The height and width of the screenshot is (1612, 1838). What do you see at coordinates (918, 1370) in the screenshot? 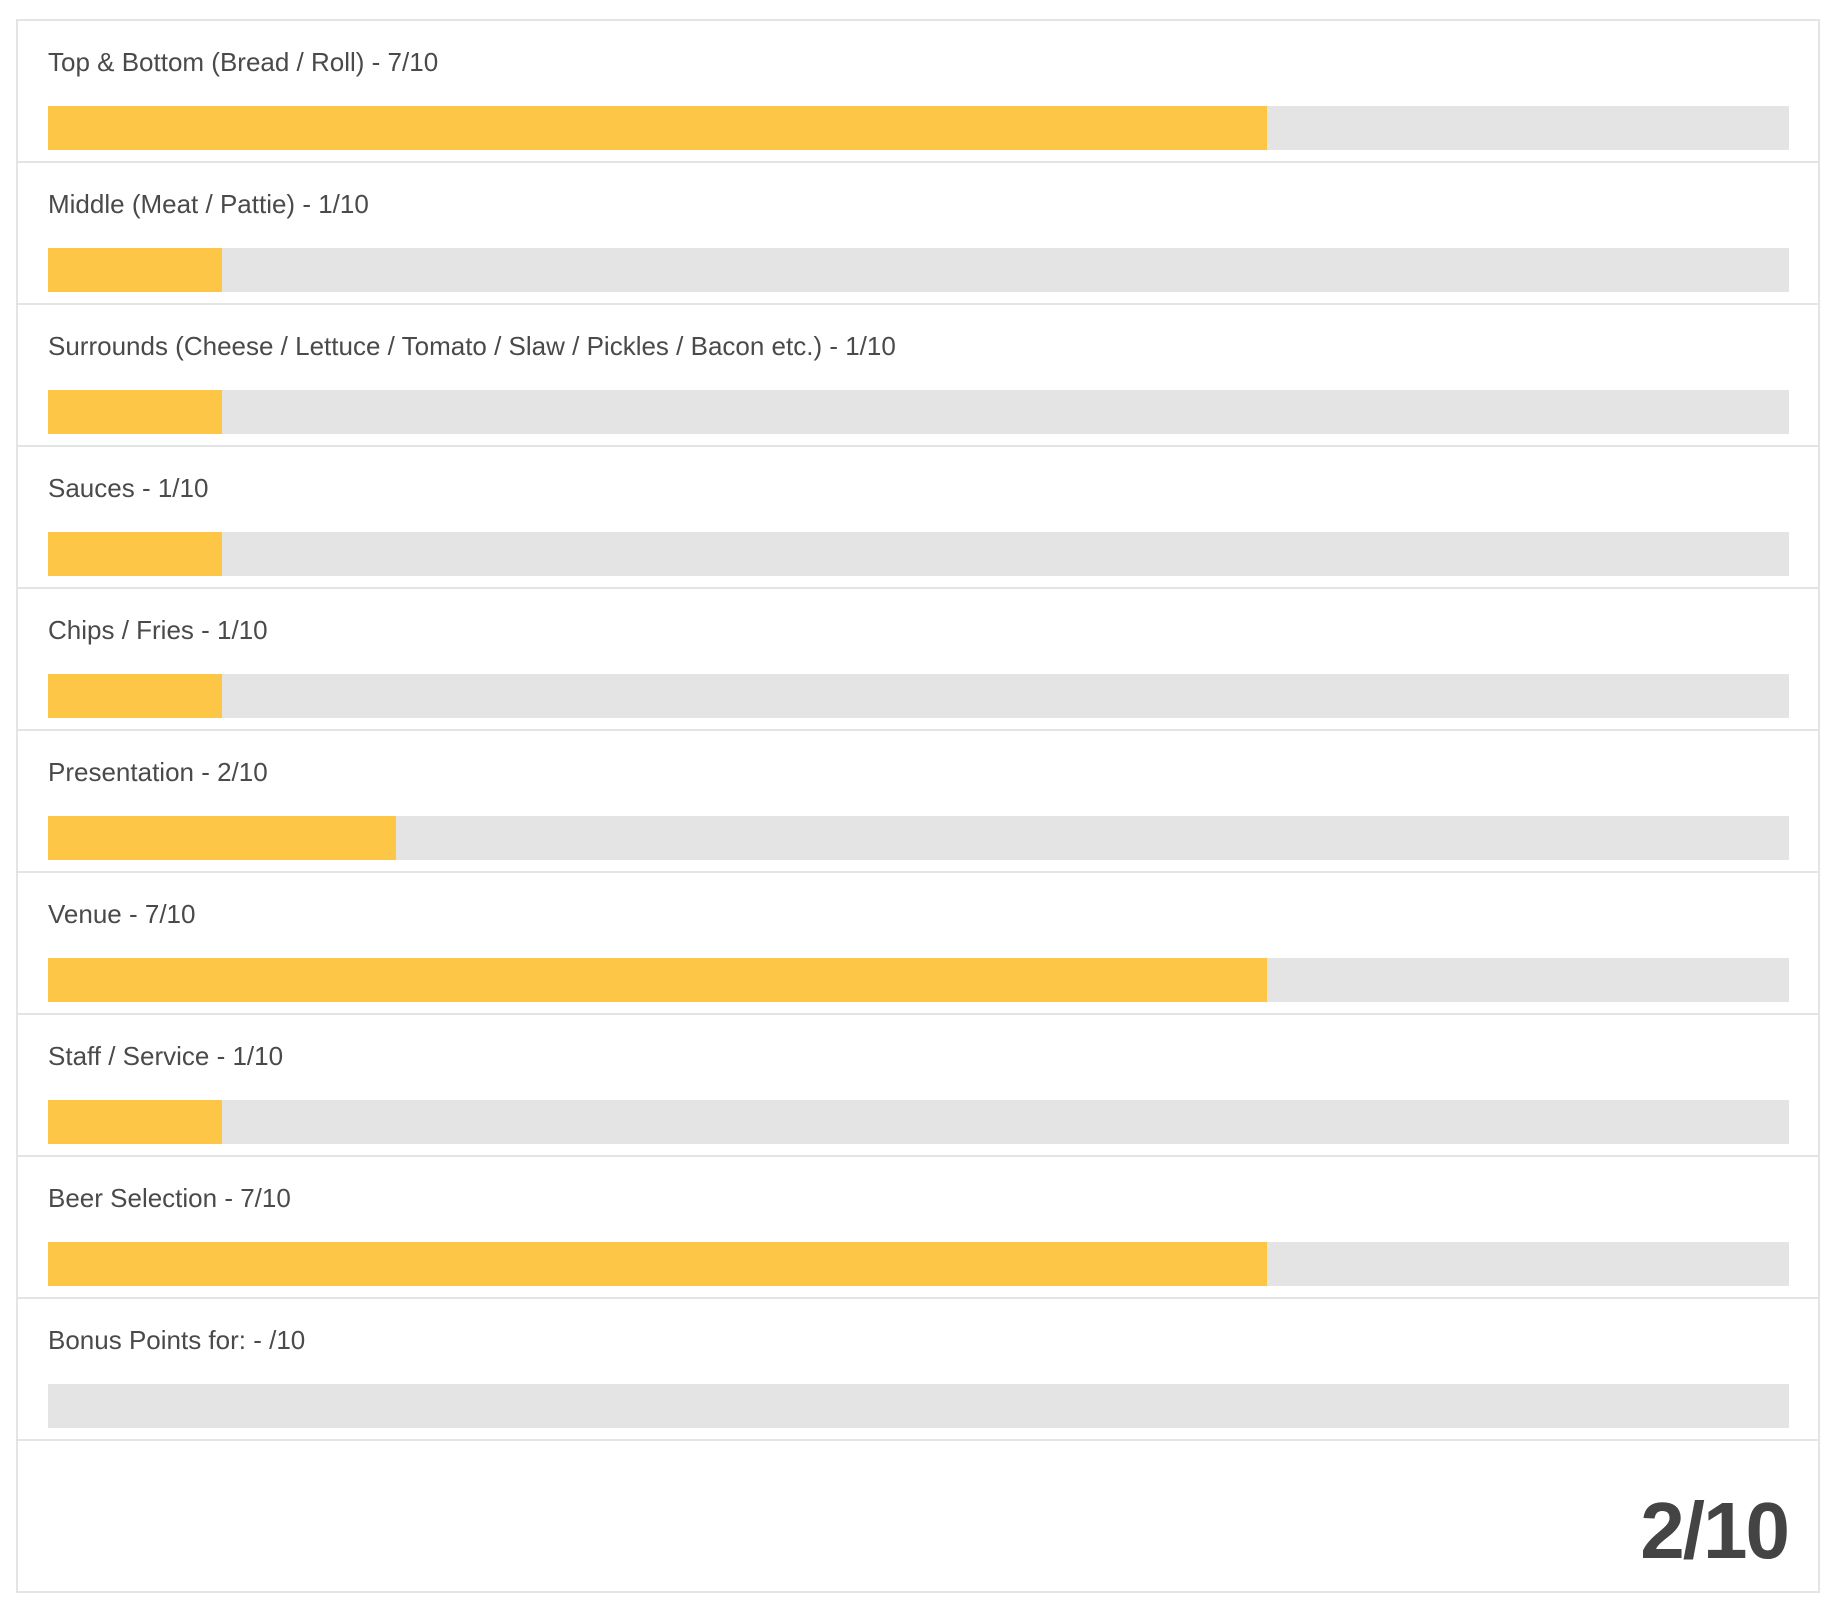
I see `rating-row-bonus: Bonus Points for: - /10` at bounding box center [918, 1370].